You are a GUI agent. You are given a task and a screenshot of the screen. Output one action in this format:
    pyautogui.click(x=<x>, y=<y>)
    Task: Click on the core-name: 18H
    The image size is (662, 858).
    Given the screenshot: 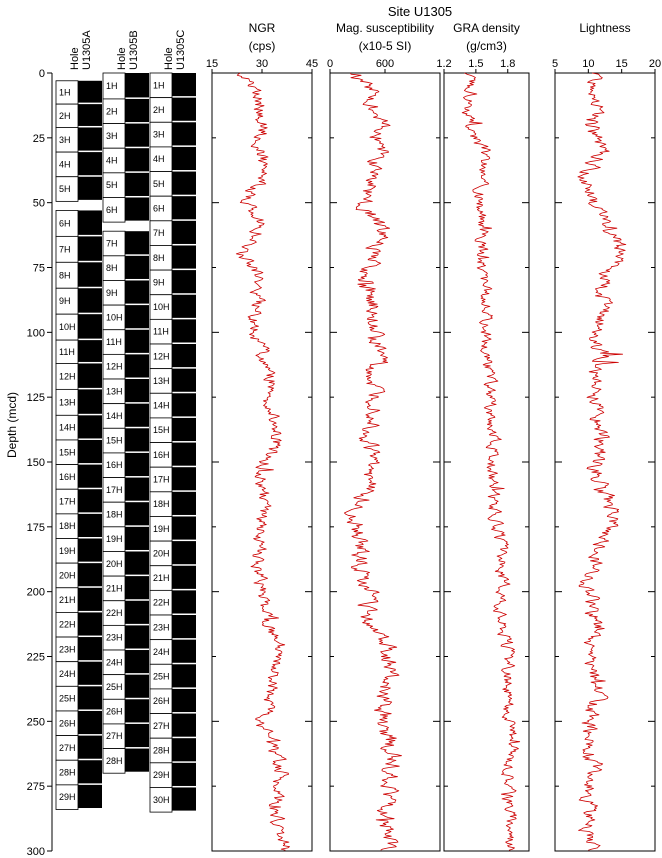 What is the action you would take?
    pyautogui.click(x=67, y=526)
    